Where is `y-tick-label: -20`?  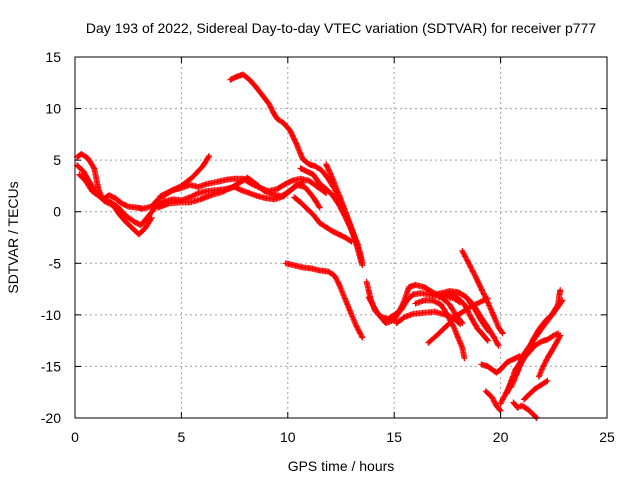 y-tick-label: -20 is located at coordinates (51, 418).